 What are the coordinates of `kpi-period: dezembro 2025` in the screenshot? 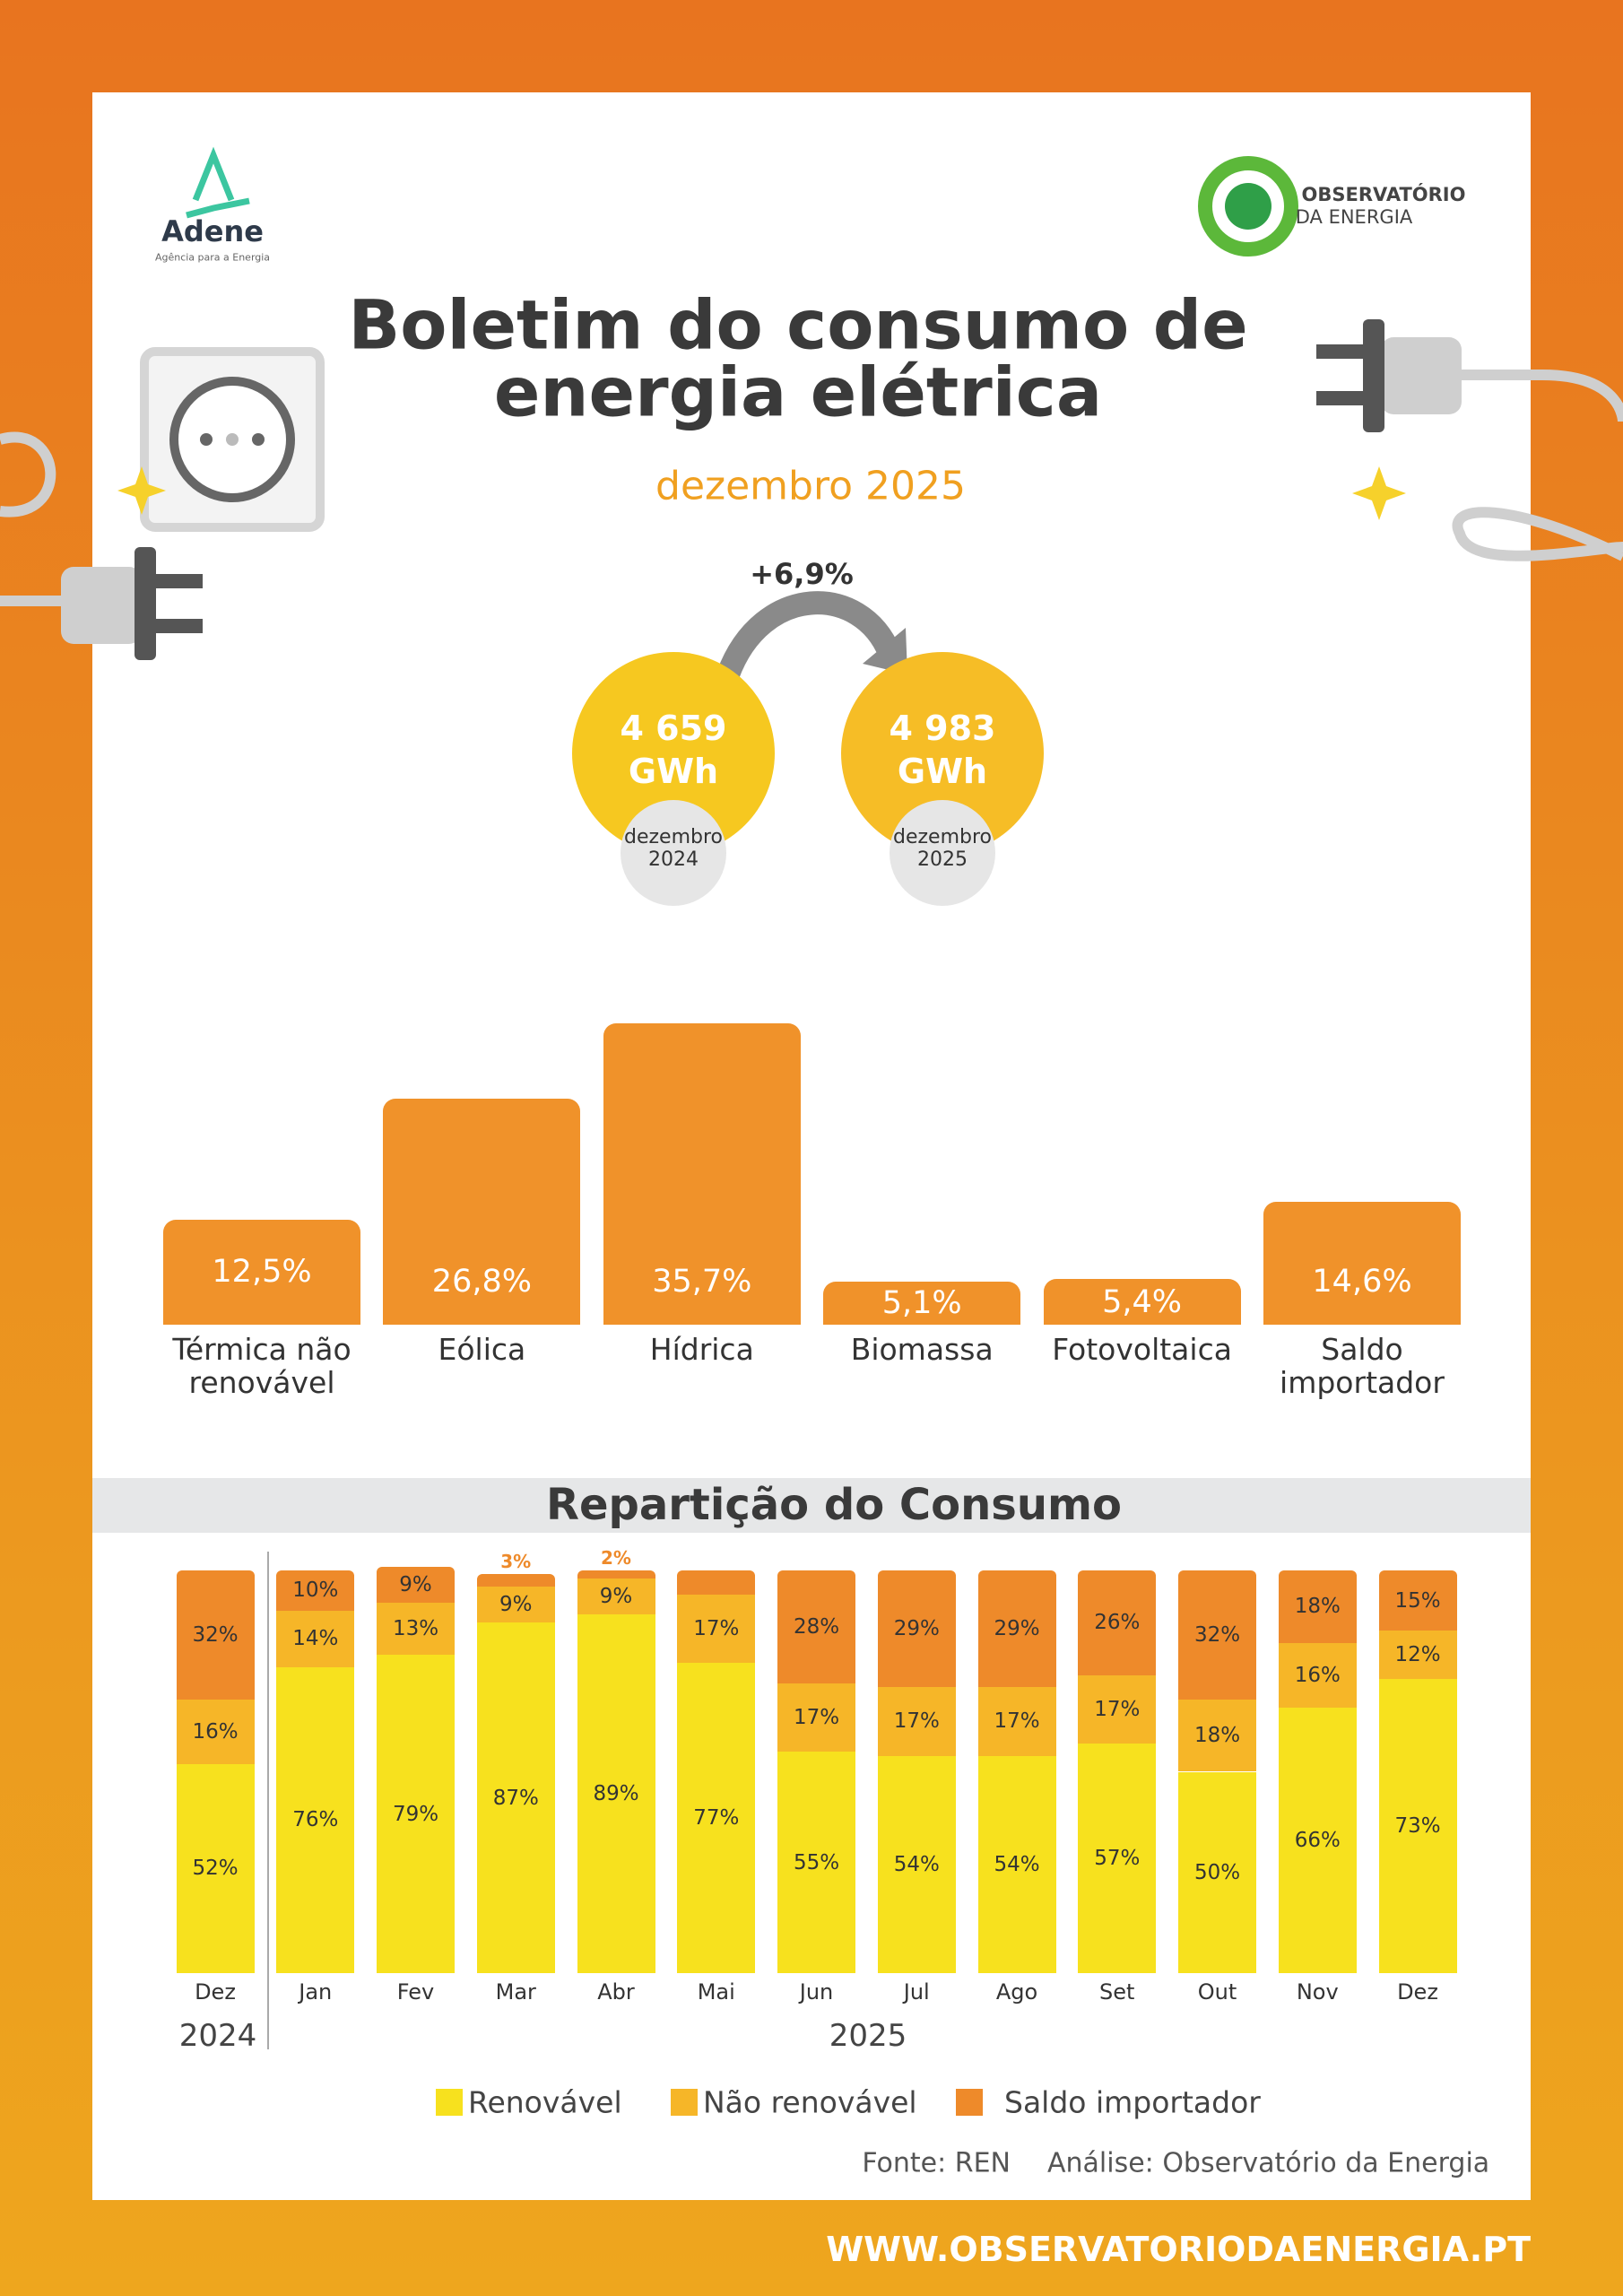 It's located at (942, 848).